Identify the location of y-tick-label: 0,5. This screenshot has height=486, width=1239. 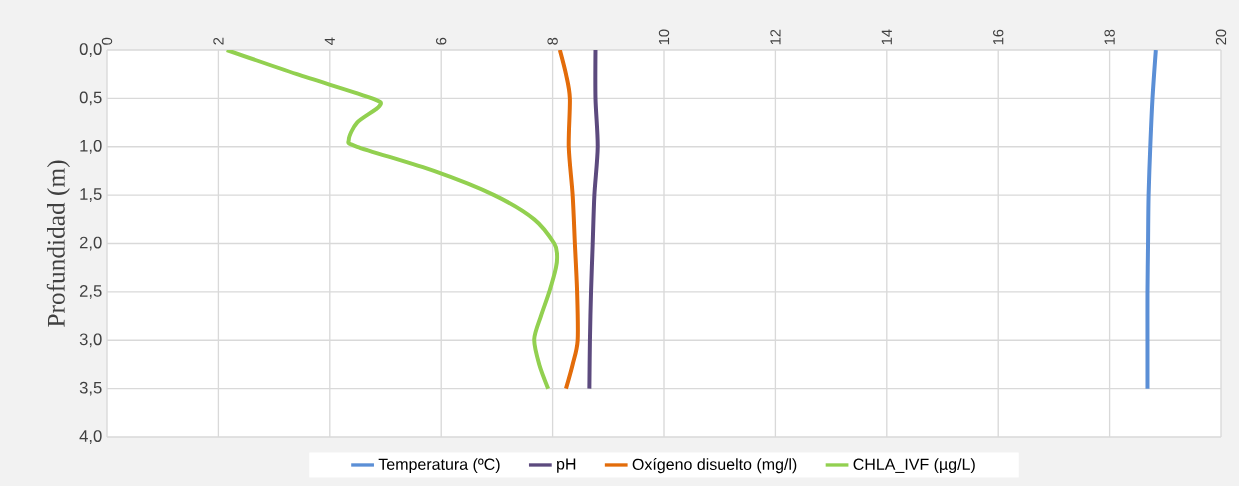
(90, 98).